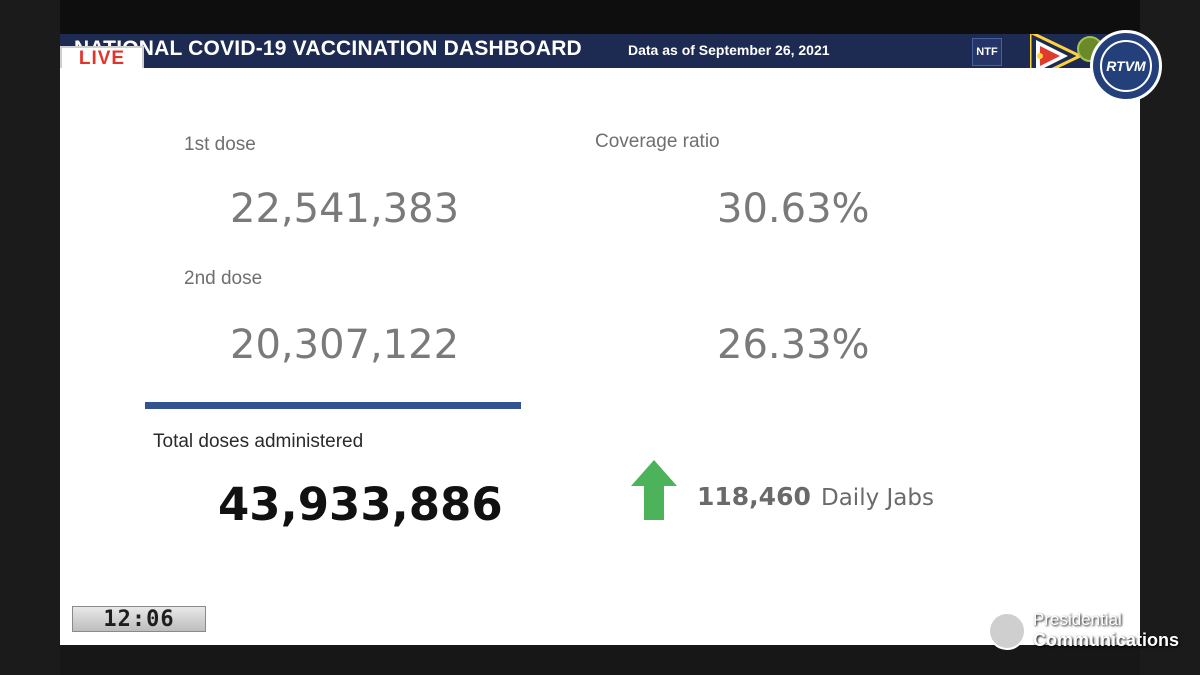 The width and height of the screenshot is (1200, 675). What do you see at coordinates (877, 498) in the screenshot?
I see `daily-jabs-label: Daily Jabs` at bounding box center [877, 498].